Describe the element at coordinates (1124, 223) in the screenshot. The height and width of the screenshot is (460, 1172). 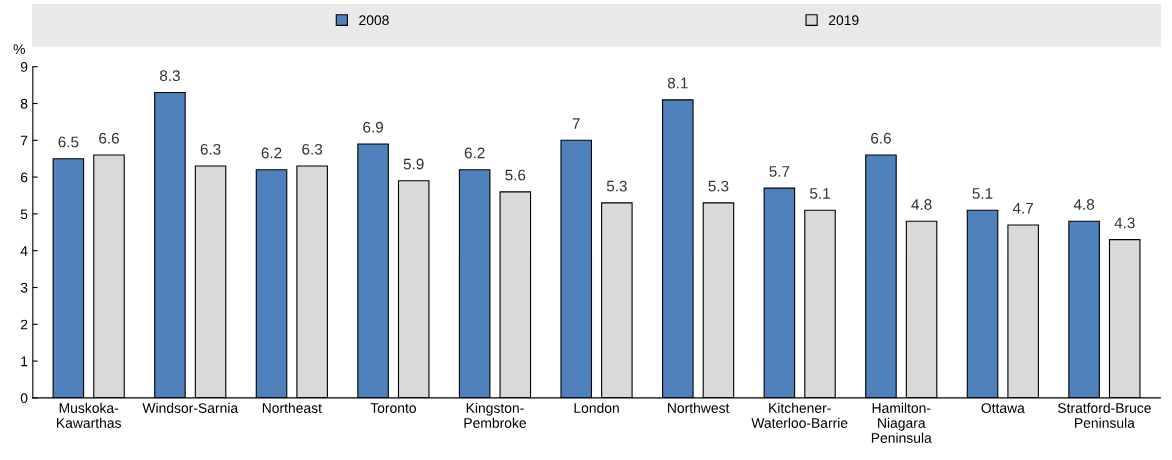
I see `data-label: 4.3` at that location.